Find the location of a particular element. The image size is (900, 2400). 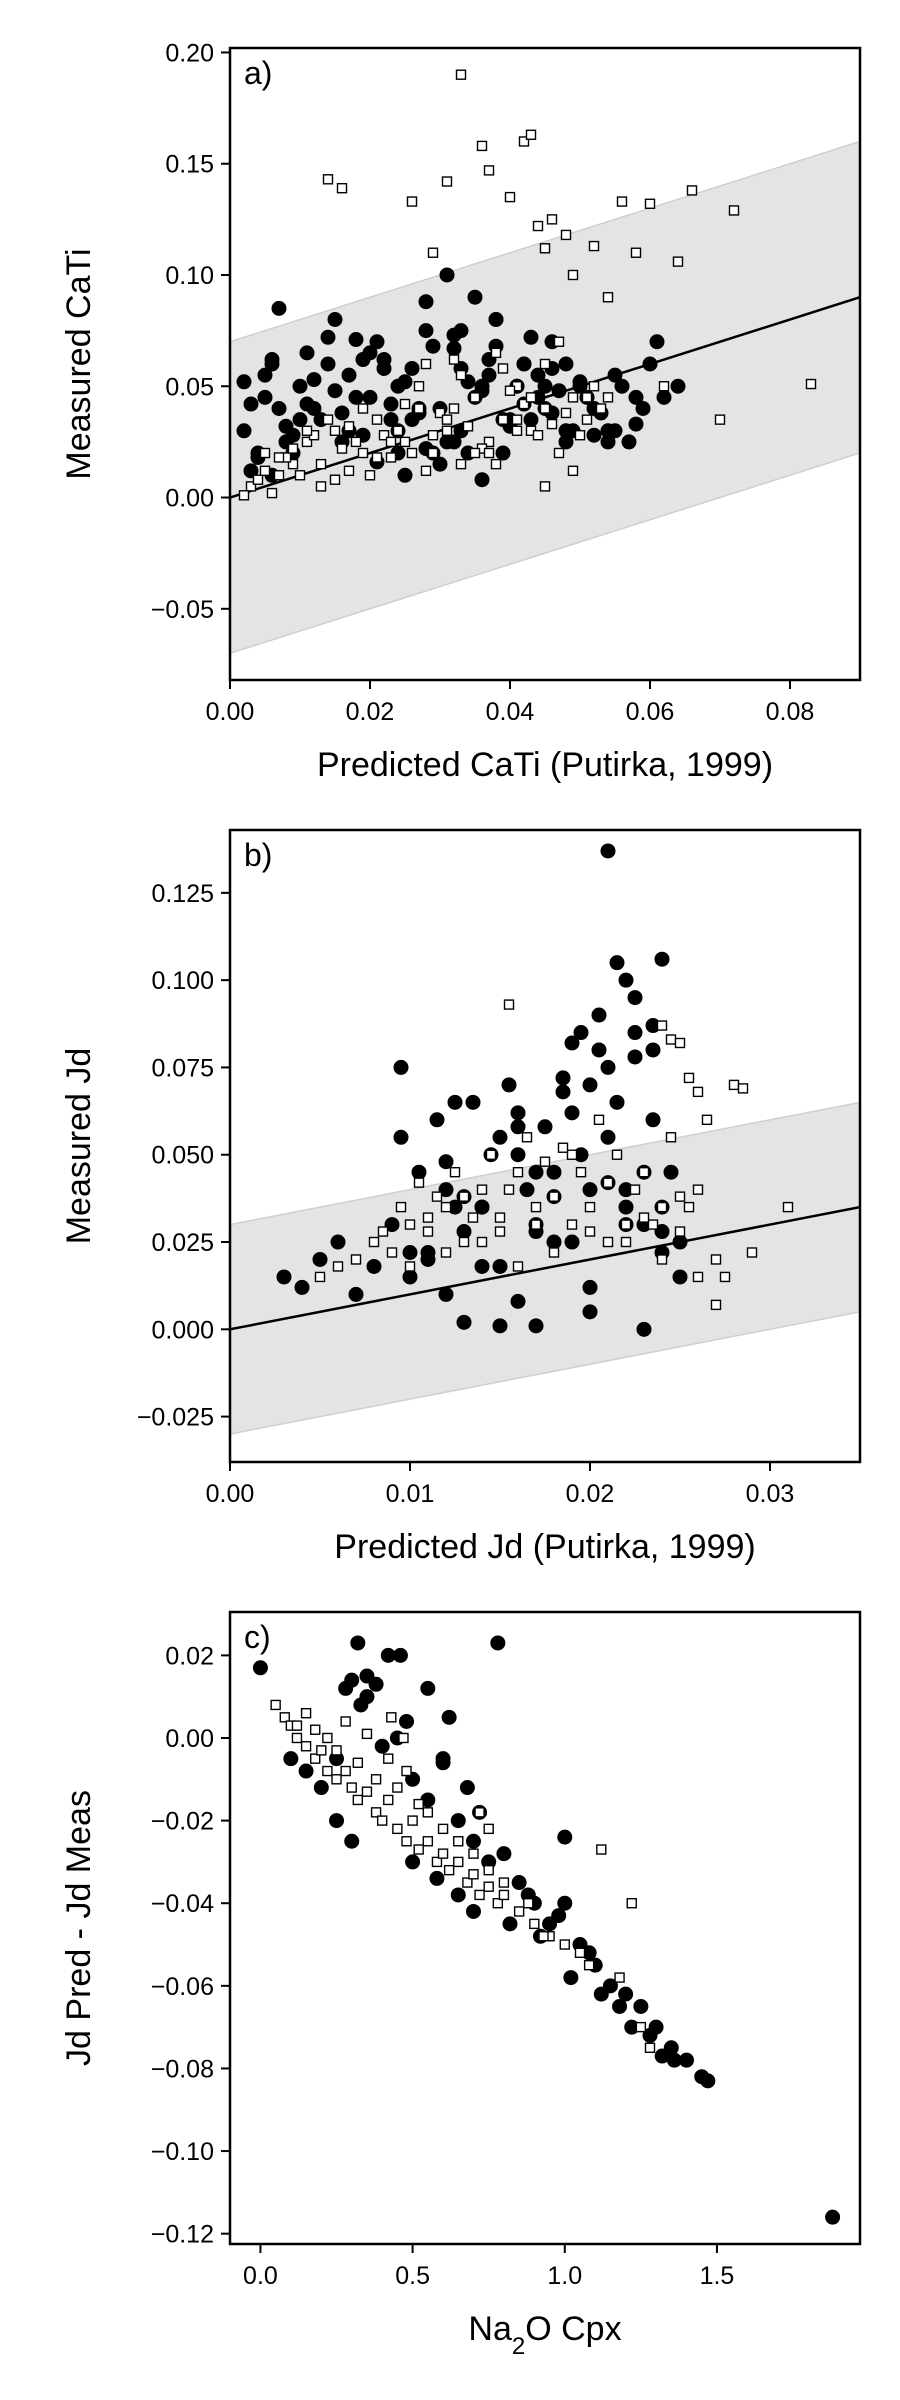

y-tick-label: −0.10 is located at coordinates (182, 2152).